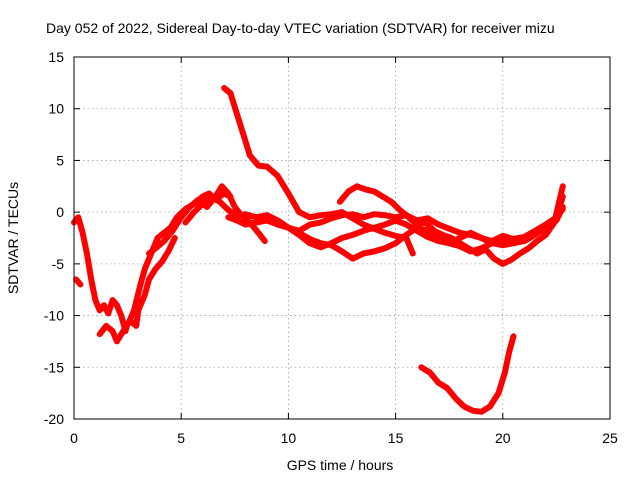 The height and width of the screenshot is (480, 640). Describe the element at coordinates (54, 316) in the screenshot. I see `y-tick-label: -10` at that location.